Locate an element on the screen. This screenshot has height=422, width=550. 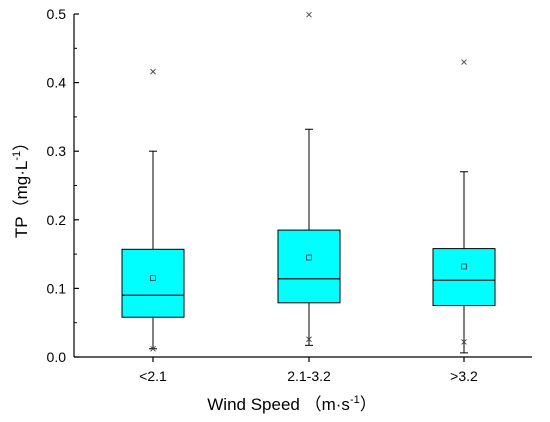
x-tick-label: <2.1 is located at coordinates (153, 376).